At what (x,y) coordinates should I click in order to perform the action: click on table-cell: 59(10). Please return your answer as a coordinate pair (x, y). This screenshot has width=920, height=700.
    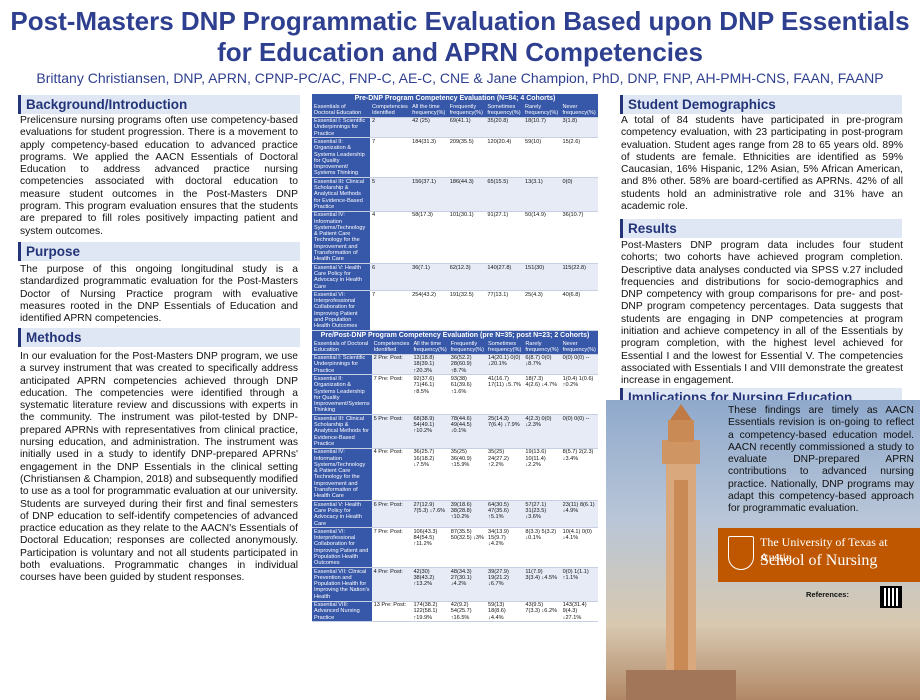
    Looking at the image, I should click on (541, 158).